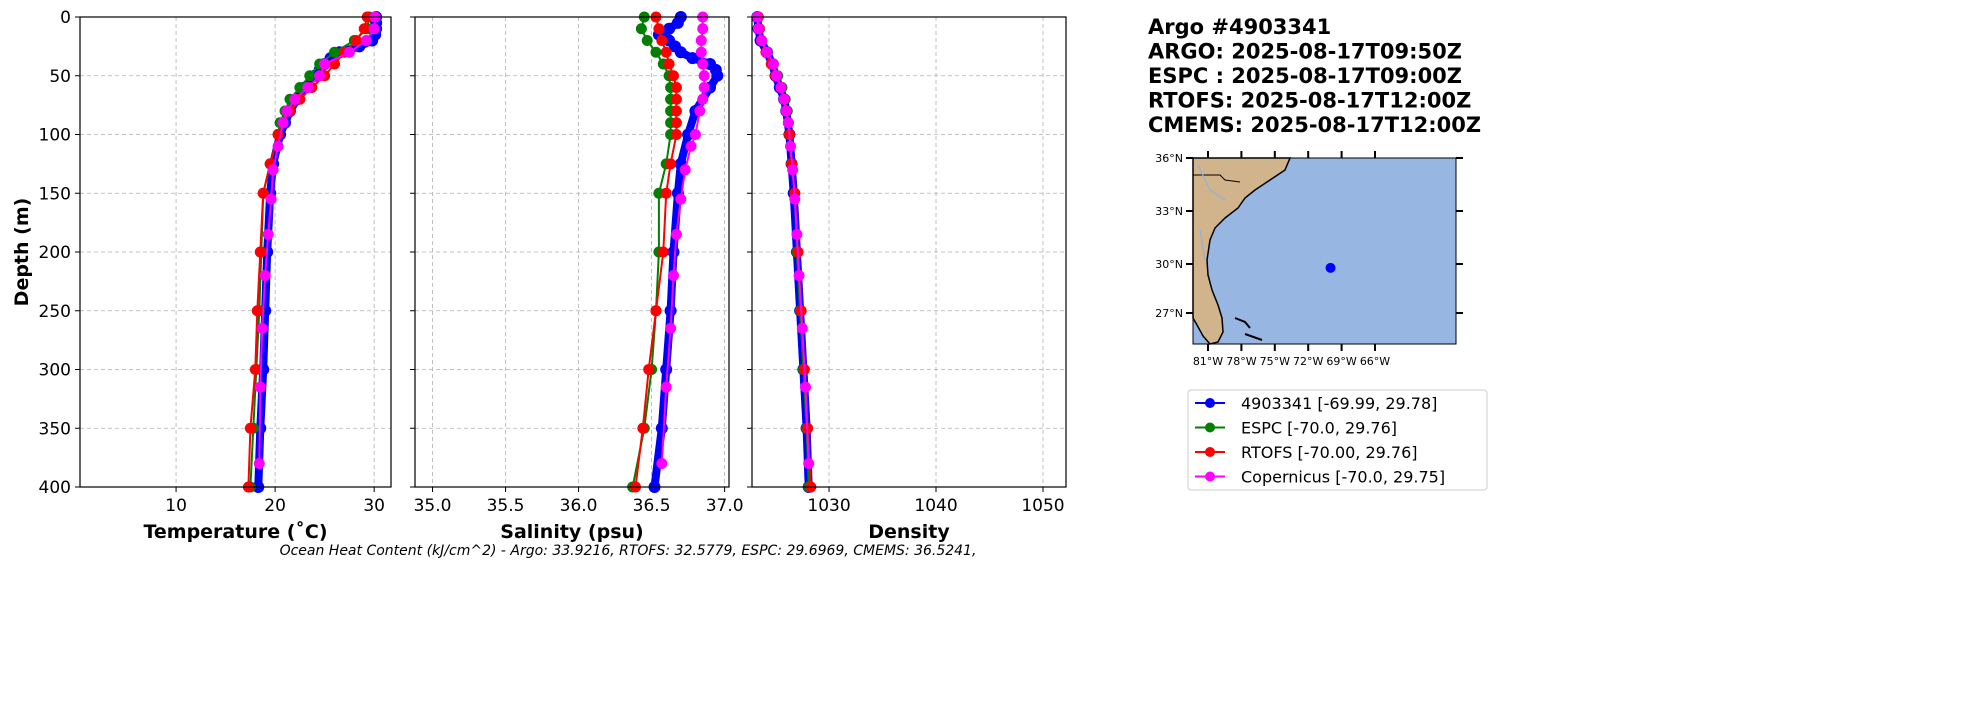  What do you see at coordinates (1309, 259) in the screenshot?
I see `location-map: 36°N 33°N 30°N 27°N 81°W 78°W 75°W 72°W 69°W 66°W` at bounding box center [1309, 259].